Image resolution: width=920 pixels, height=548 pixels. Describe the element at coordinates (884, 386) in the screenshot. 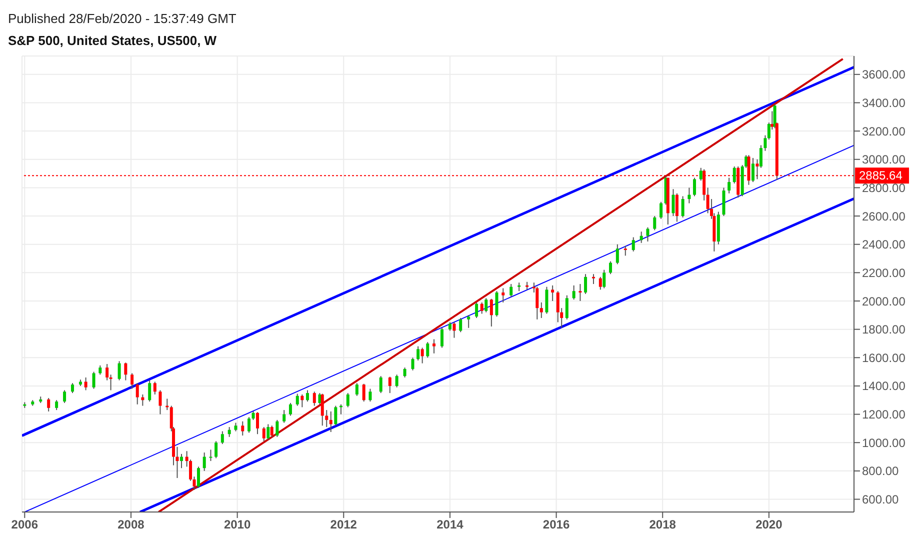

I see `y-tick-label: 1400.00` at that location.